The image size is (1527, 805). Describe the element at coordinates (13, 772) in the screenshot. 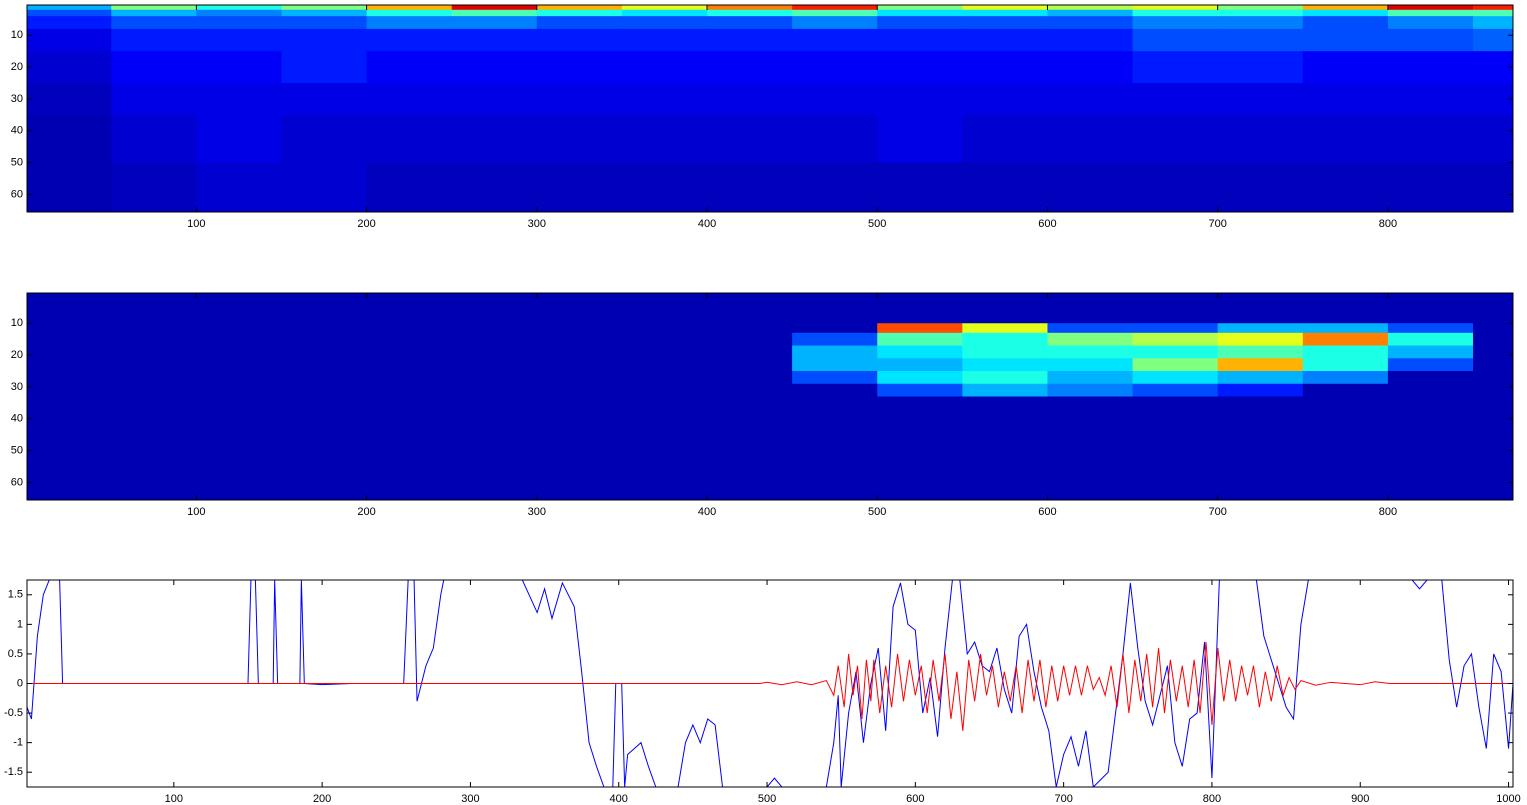

I see `y-tick-label: -1.5` at that location.